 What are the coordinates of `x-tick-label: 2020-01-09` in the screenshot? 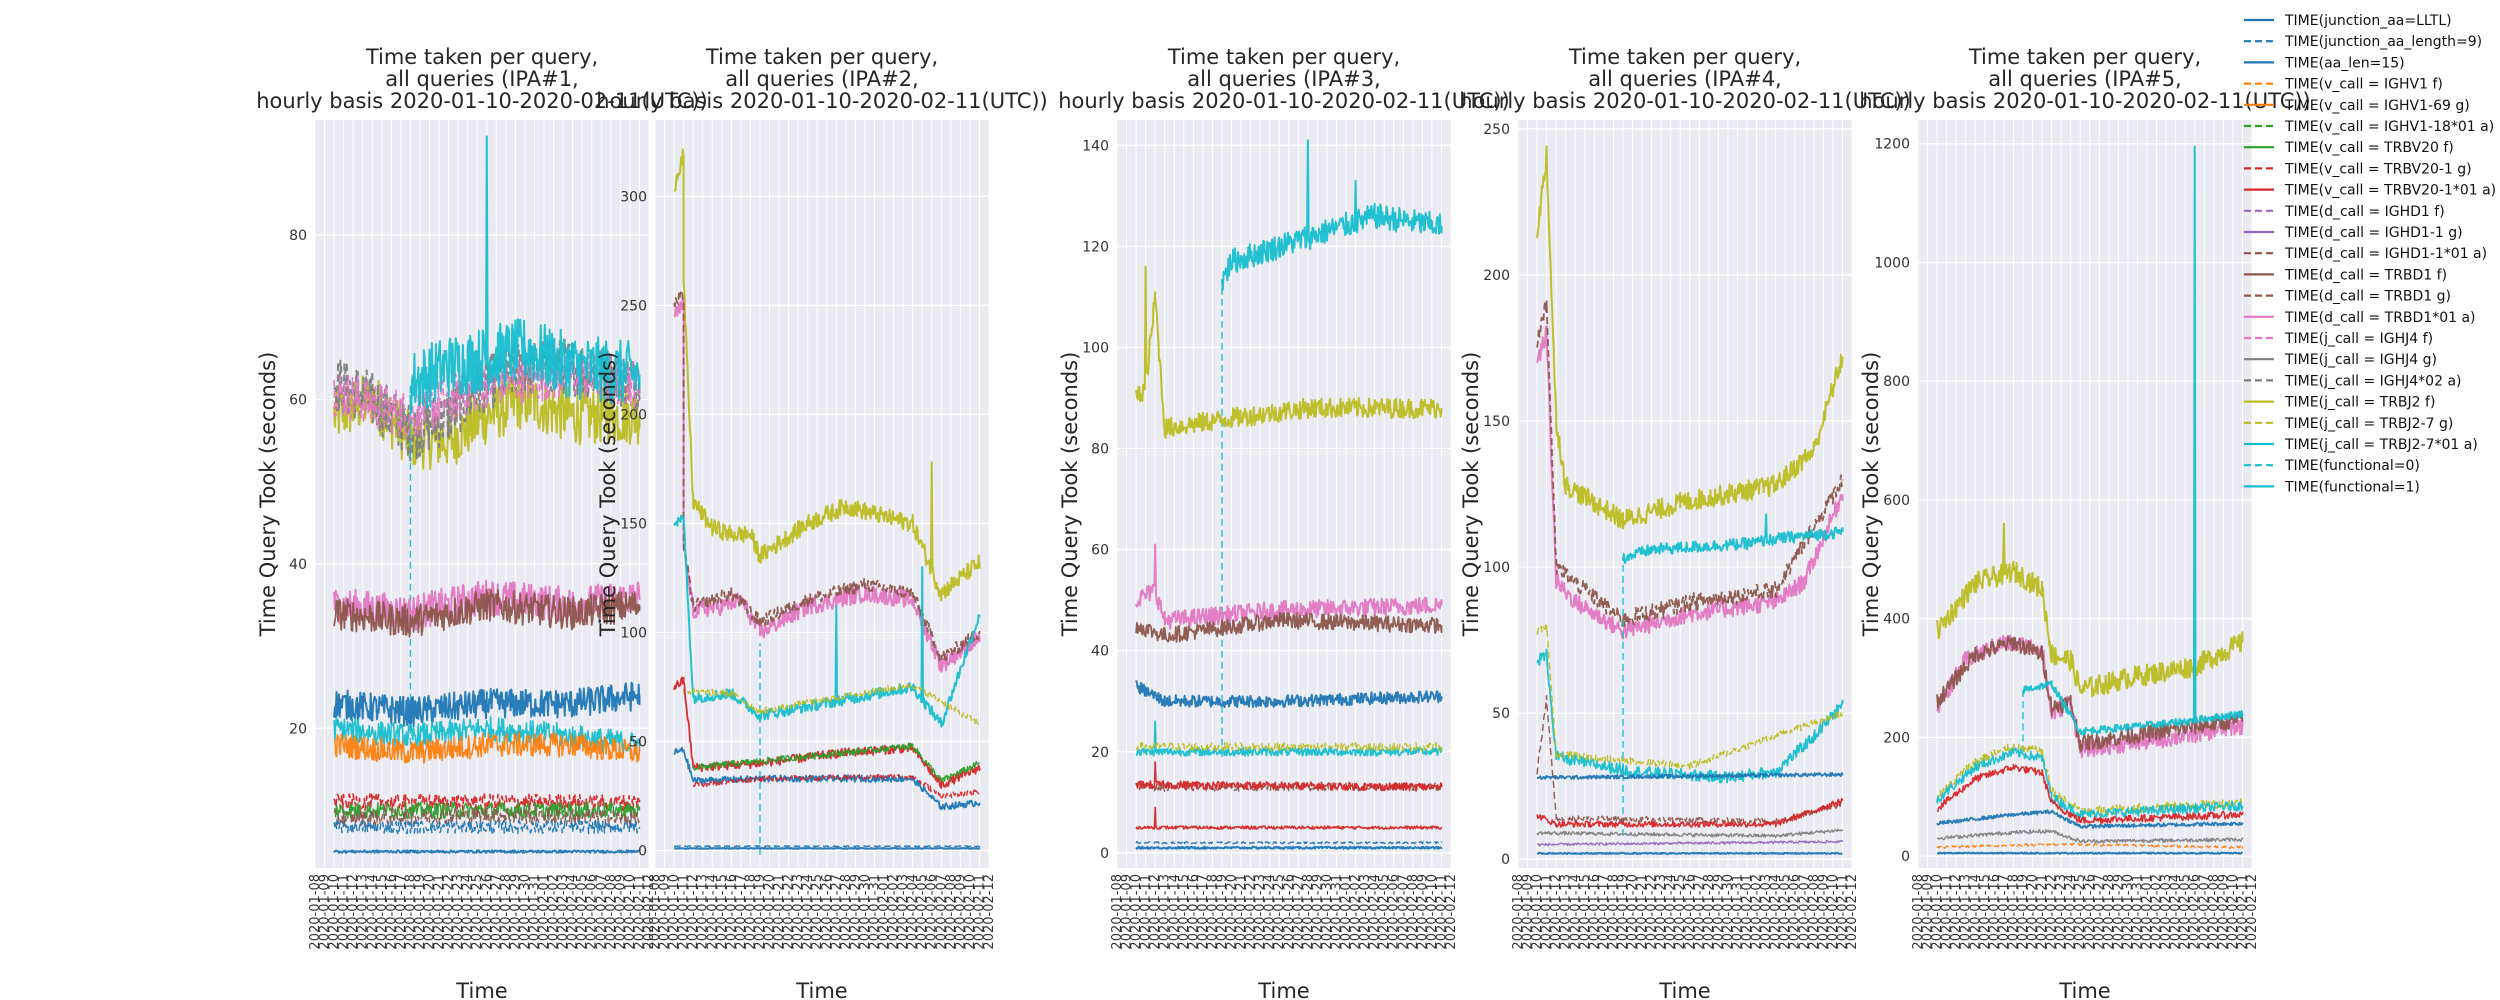 It's located at (1127, 912).